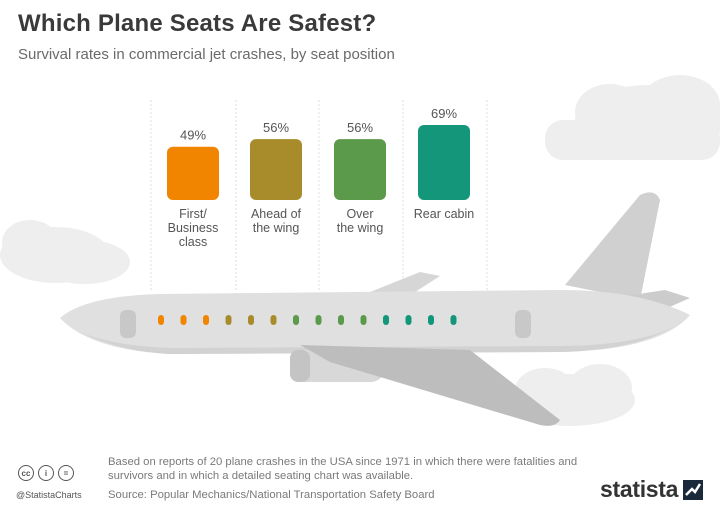 This screenshot has height=512, width=720. I want to click on license-icons: cc i =, so click(46, 473).